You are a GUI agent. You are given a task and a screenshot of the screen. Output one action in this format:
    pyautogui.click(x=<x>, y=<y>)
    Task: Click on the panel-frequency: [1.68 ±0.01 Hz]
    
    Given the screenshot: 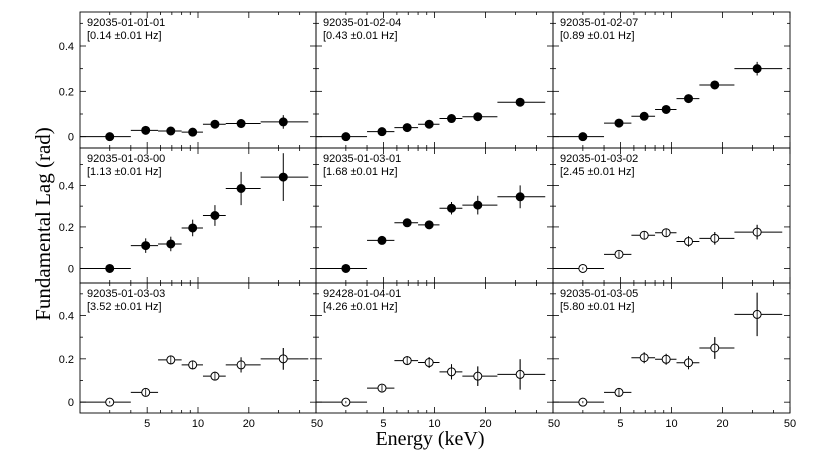 What is the action you would take?
    pyautogui.click(x=360, y=172)
    